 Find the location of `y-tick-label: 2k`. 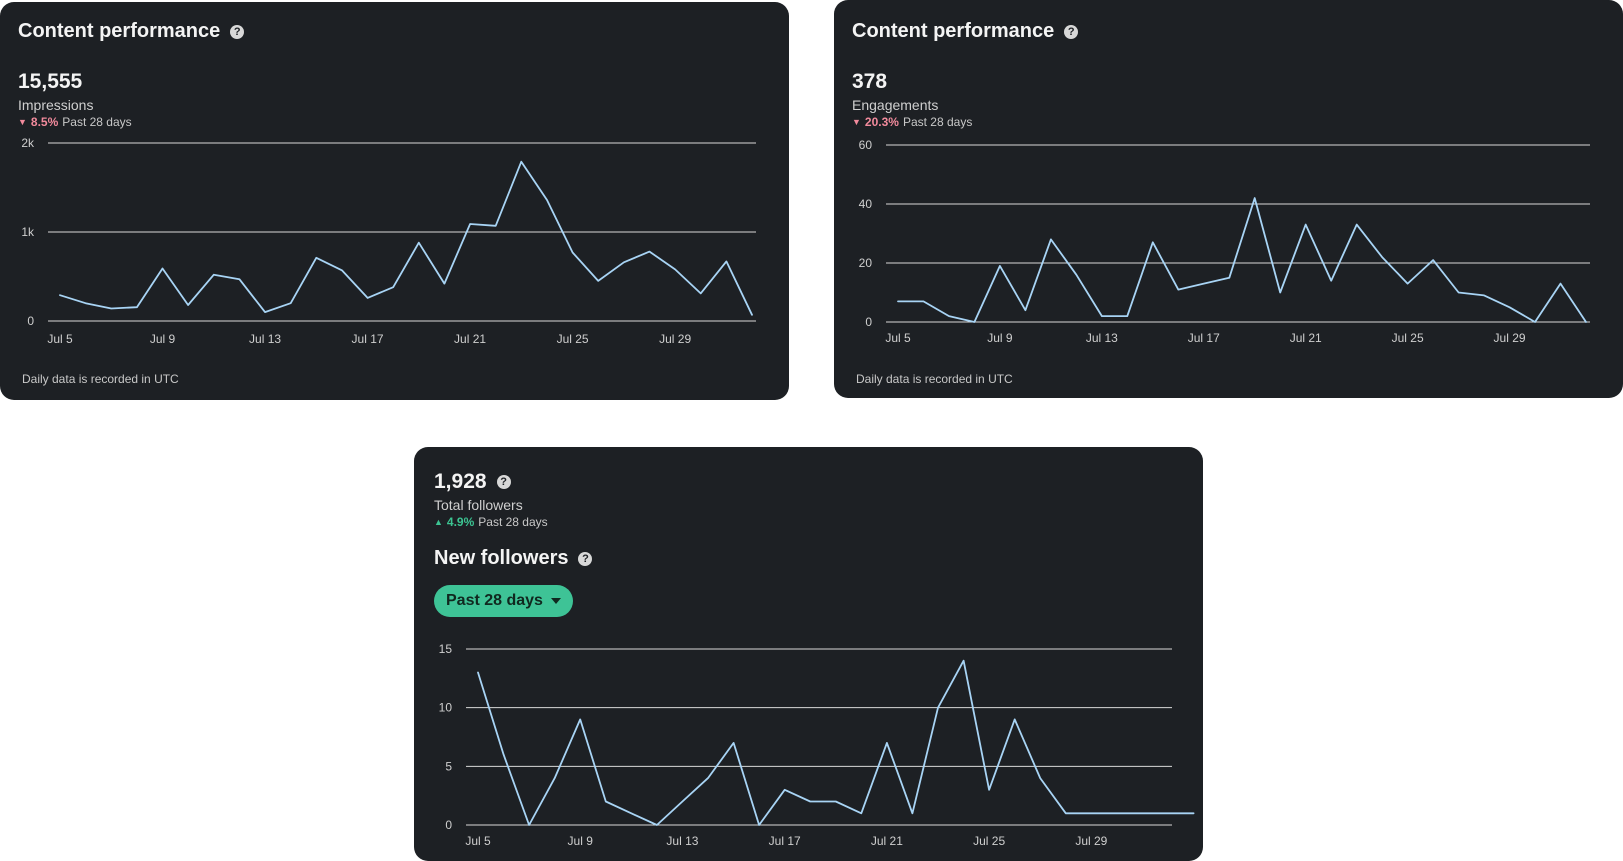

y-tick-label: 2k is located at coordinates (28, 143).